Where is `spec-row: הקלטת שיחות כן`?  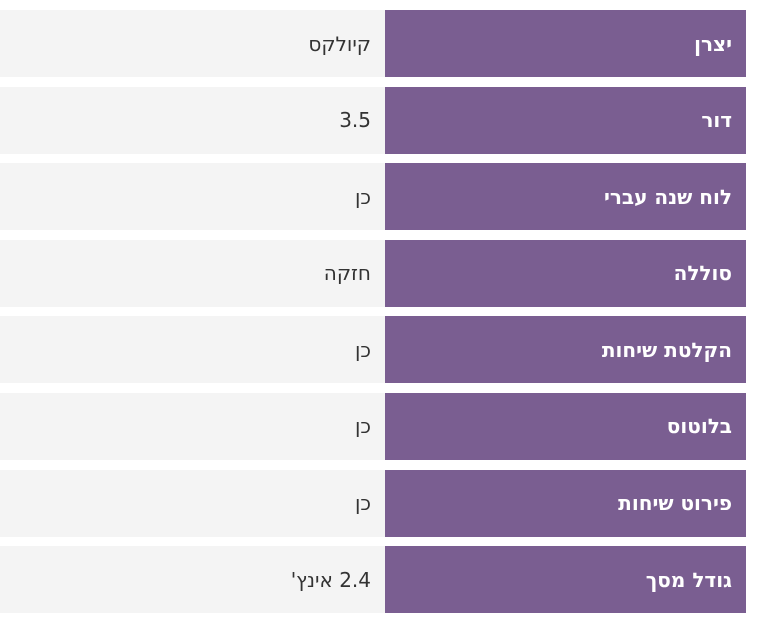
spec-row: הקלטת שיחות כן is located at coordinates (373, 350).